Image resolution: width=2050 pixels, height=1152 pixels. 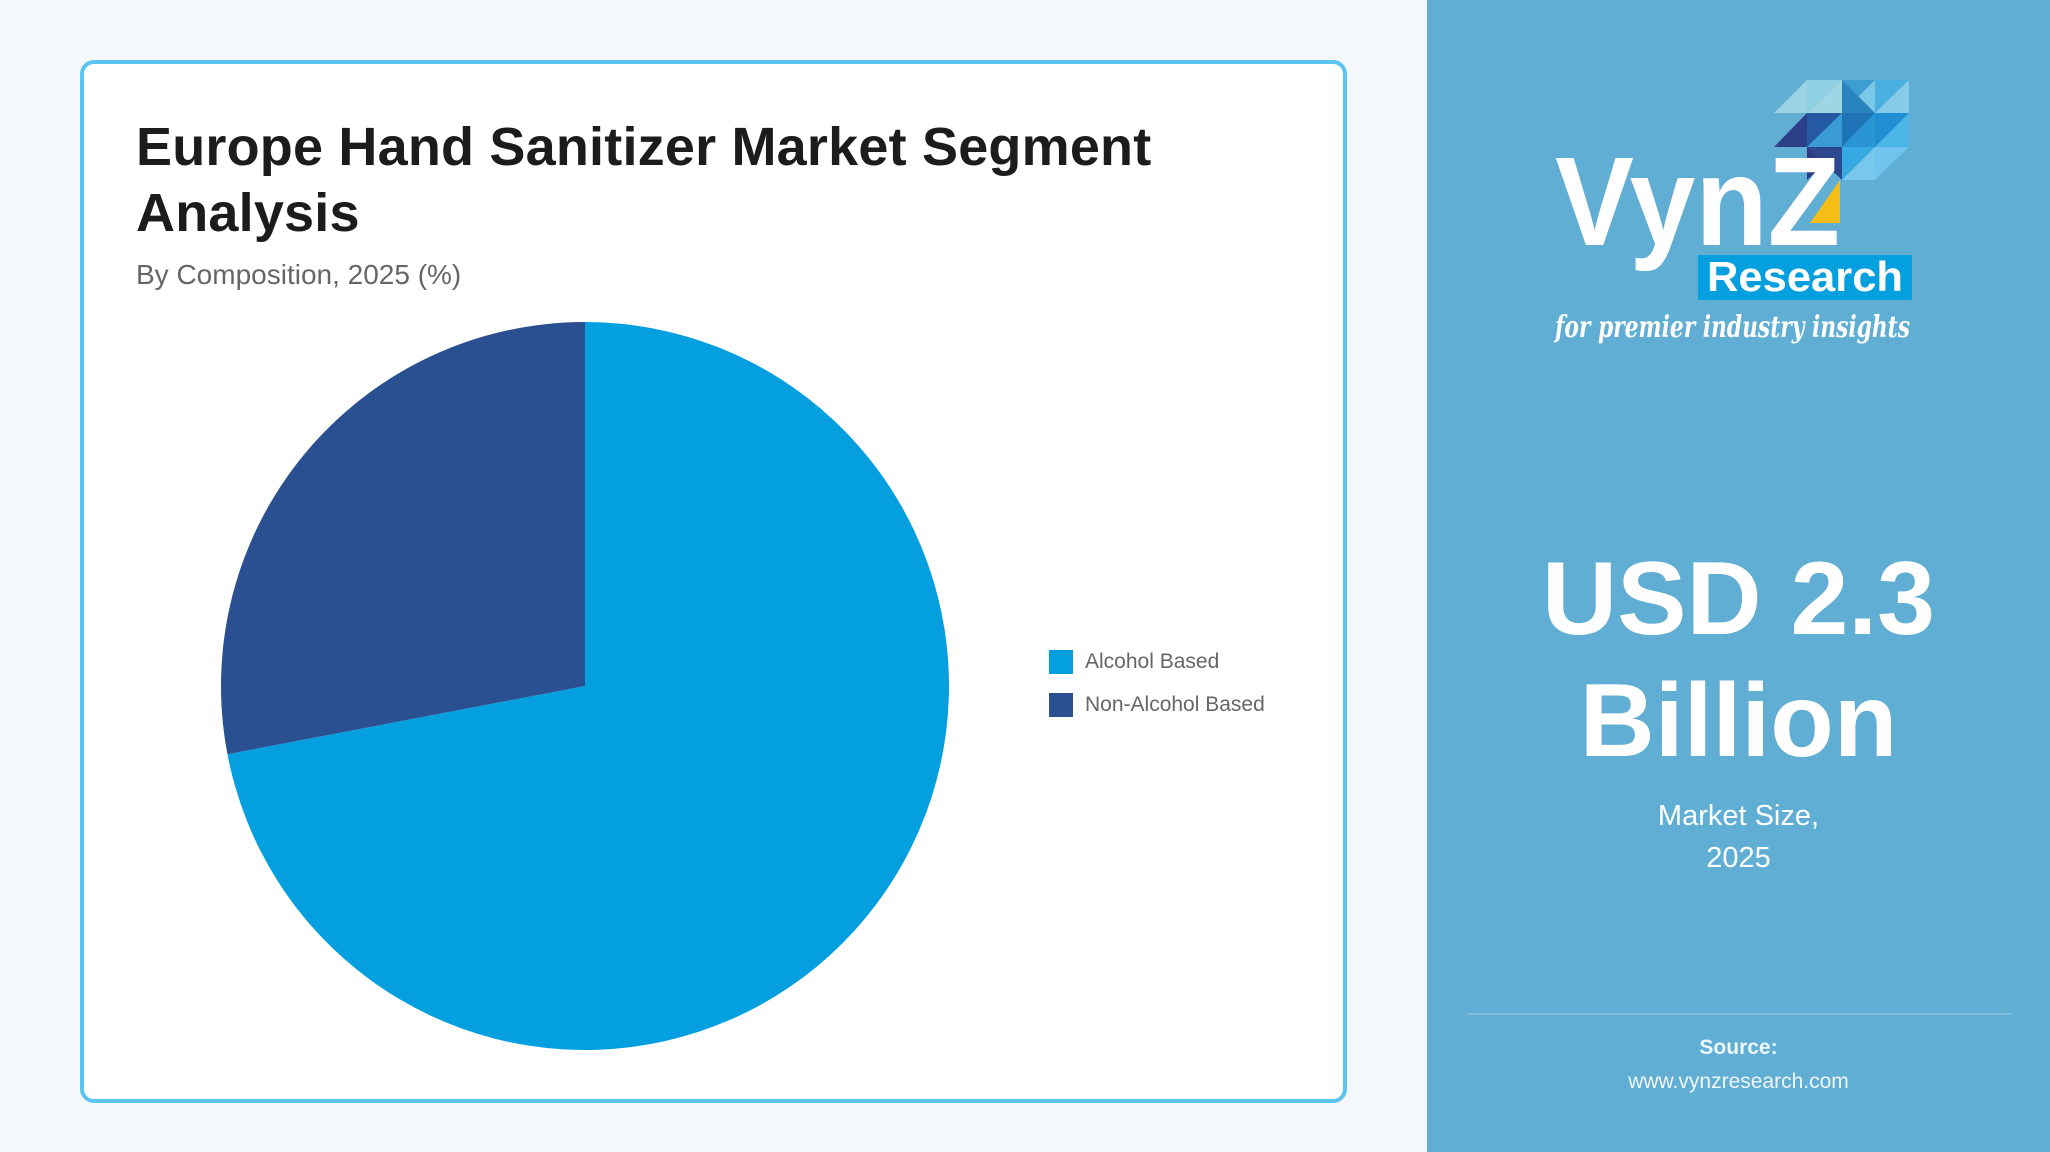 I want to click on panel-divider, so click(x=1739, y=1014).